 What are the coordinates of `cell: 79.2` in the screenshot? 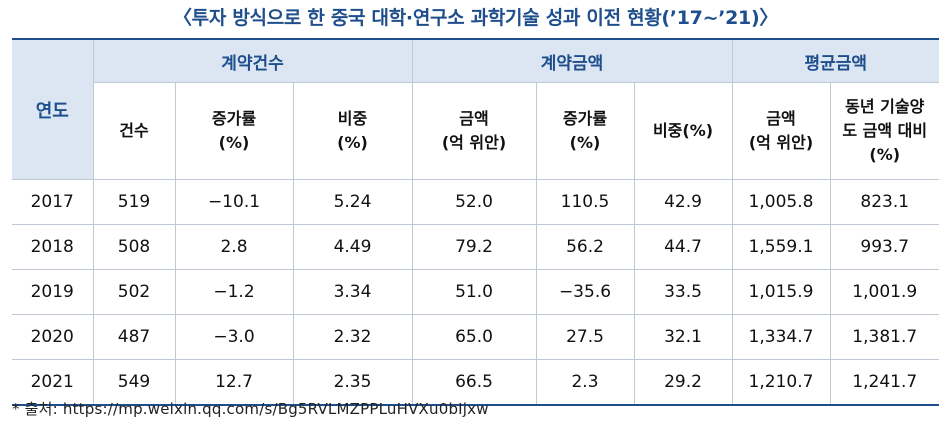 It's located at (474, 247).